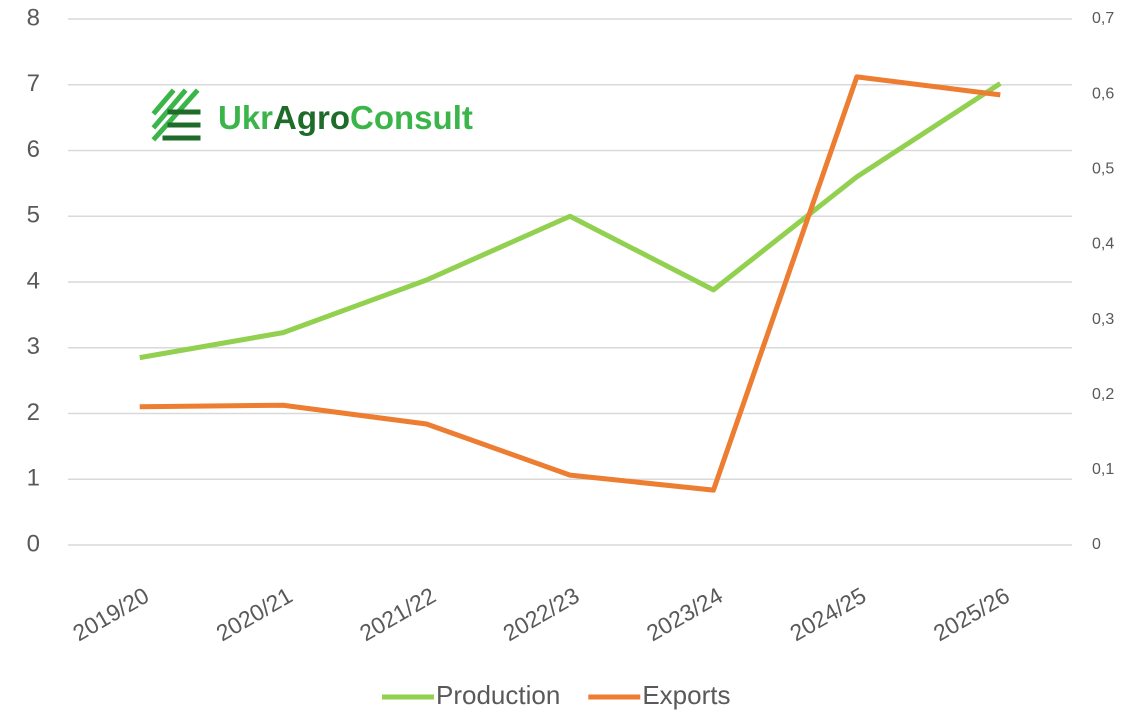 The width and height of the screenshot is (1148, 714). What do you see at coordinates (1103, 469) in the screenshot?
I see `y2-tick-label: 0,1` at bounding box center [1103, 469].